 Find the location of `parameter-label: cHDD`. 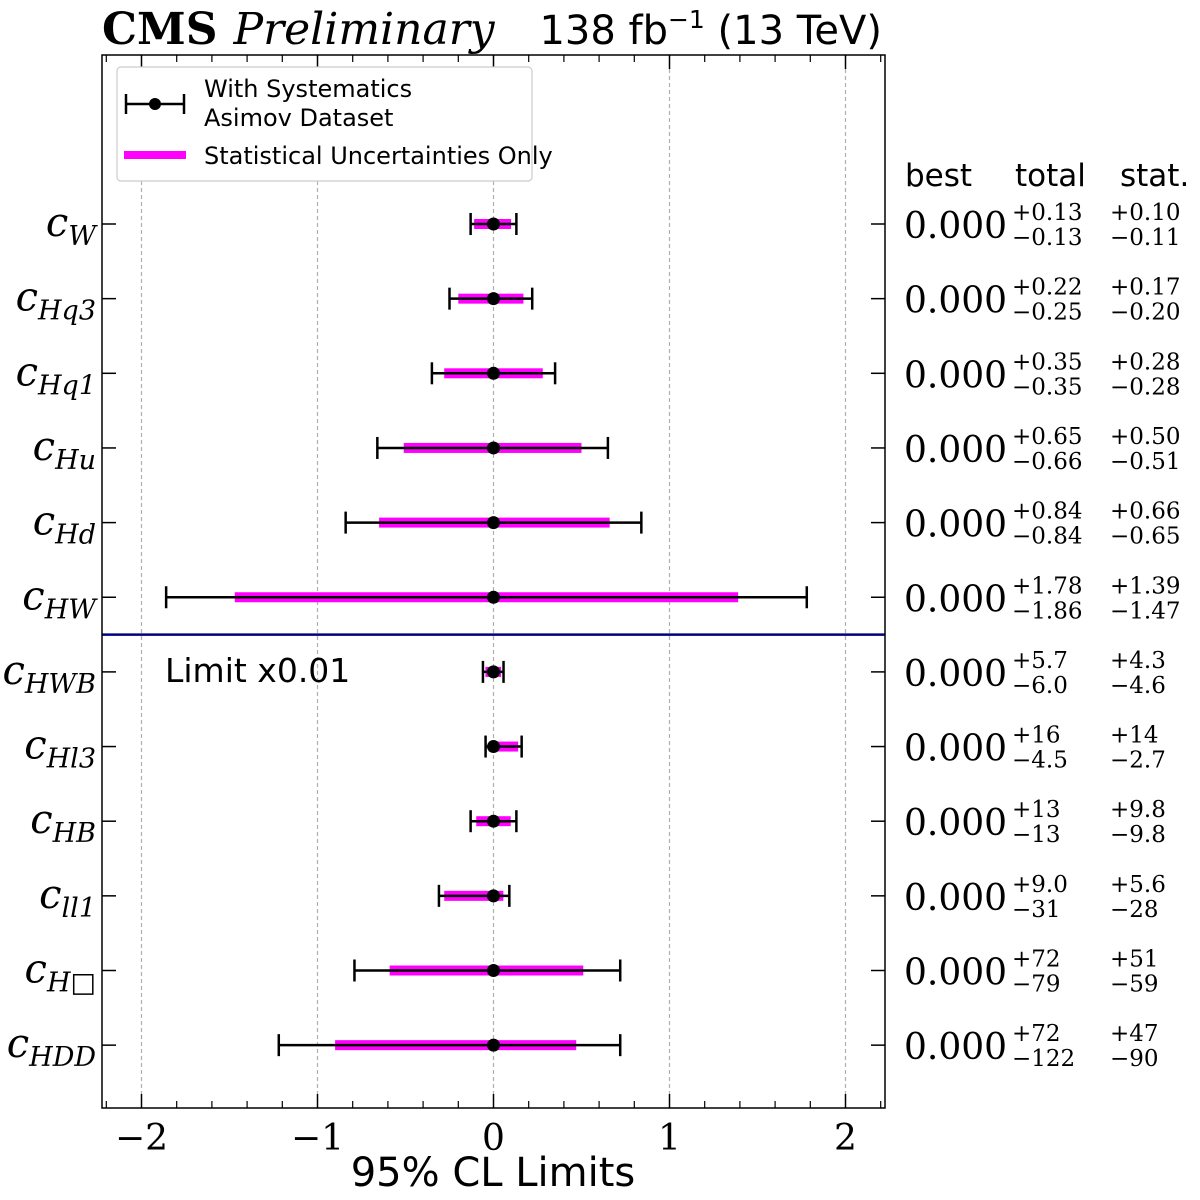

parameter-label: cHDD is located at coordinates (52, 1047).